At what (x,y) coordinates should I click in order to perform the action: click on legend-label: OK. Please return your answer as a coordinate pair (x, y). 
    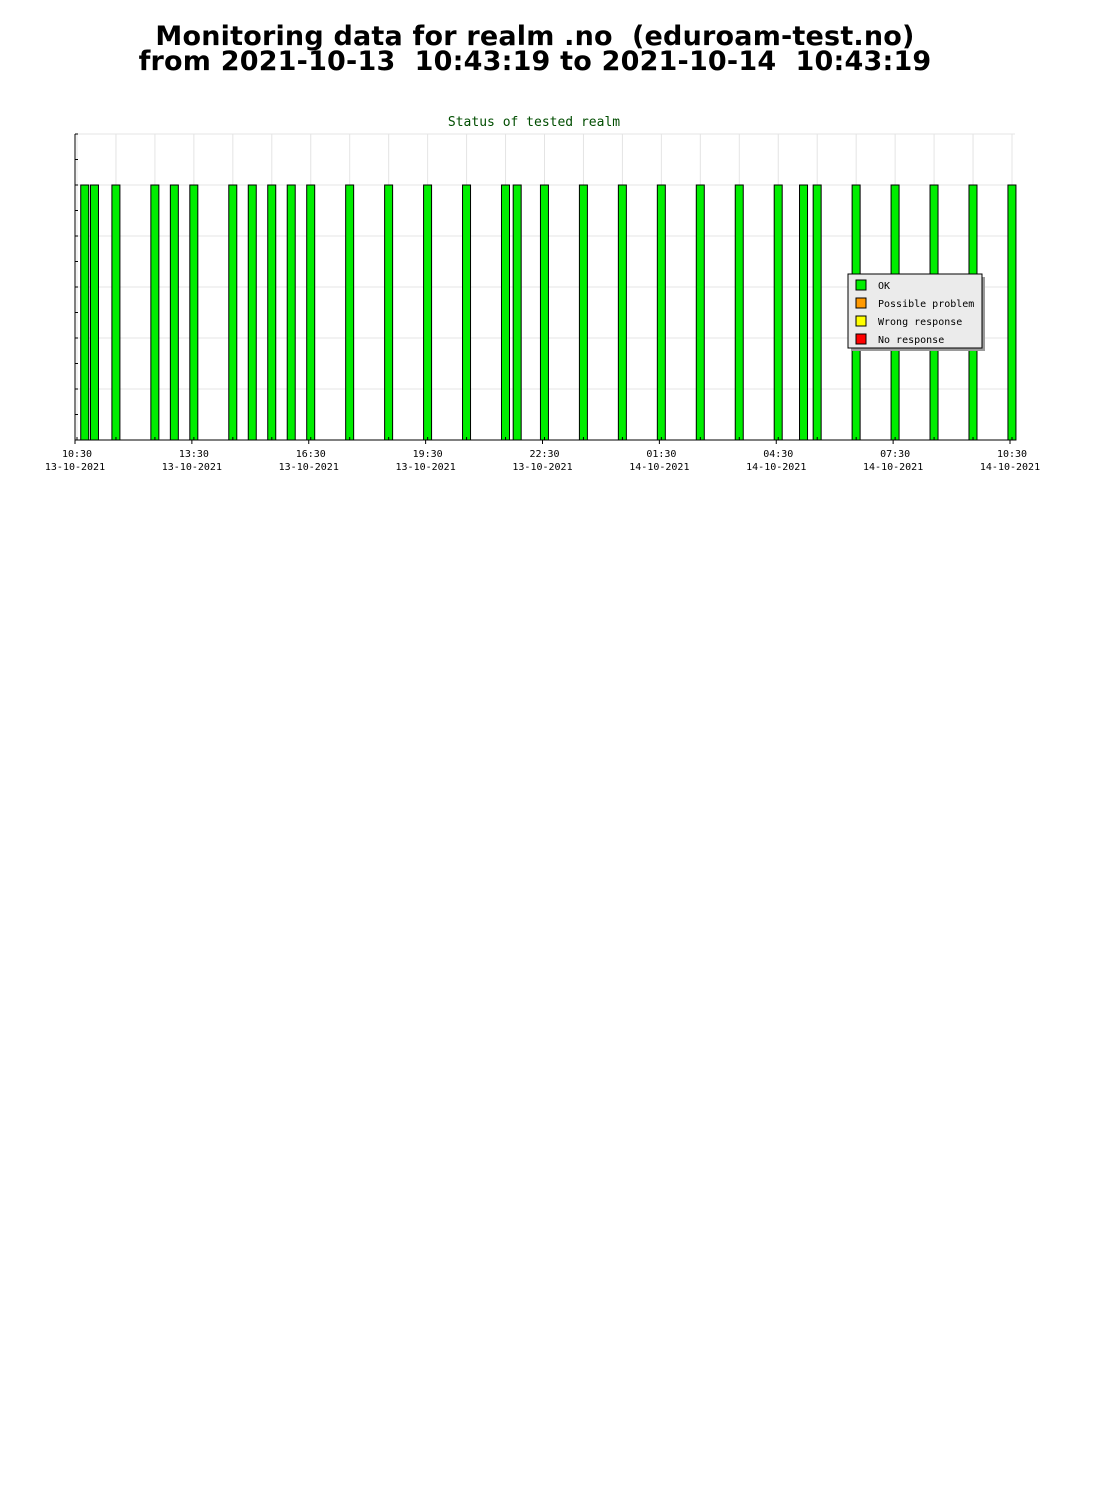
    Looking at the image, I should click on (884, 286).